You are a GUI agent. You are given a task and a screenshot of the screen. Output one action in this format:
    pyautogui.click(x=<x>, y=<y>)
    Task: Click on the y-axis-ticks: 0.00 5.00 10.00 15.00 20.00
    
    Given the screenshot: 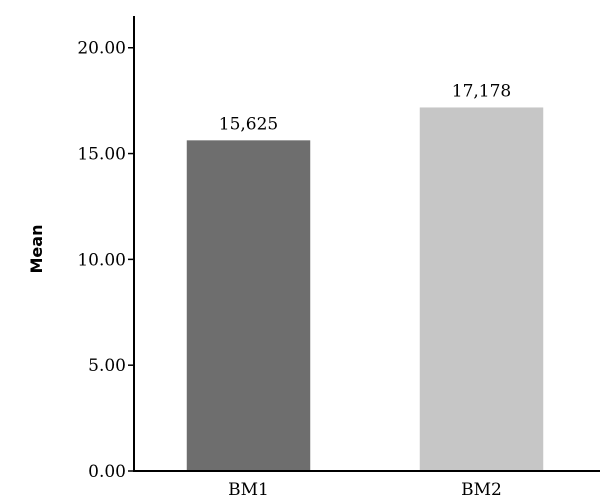 What is the action you would take?
    pyautogui.click(x=105, y=260)
    